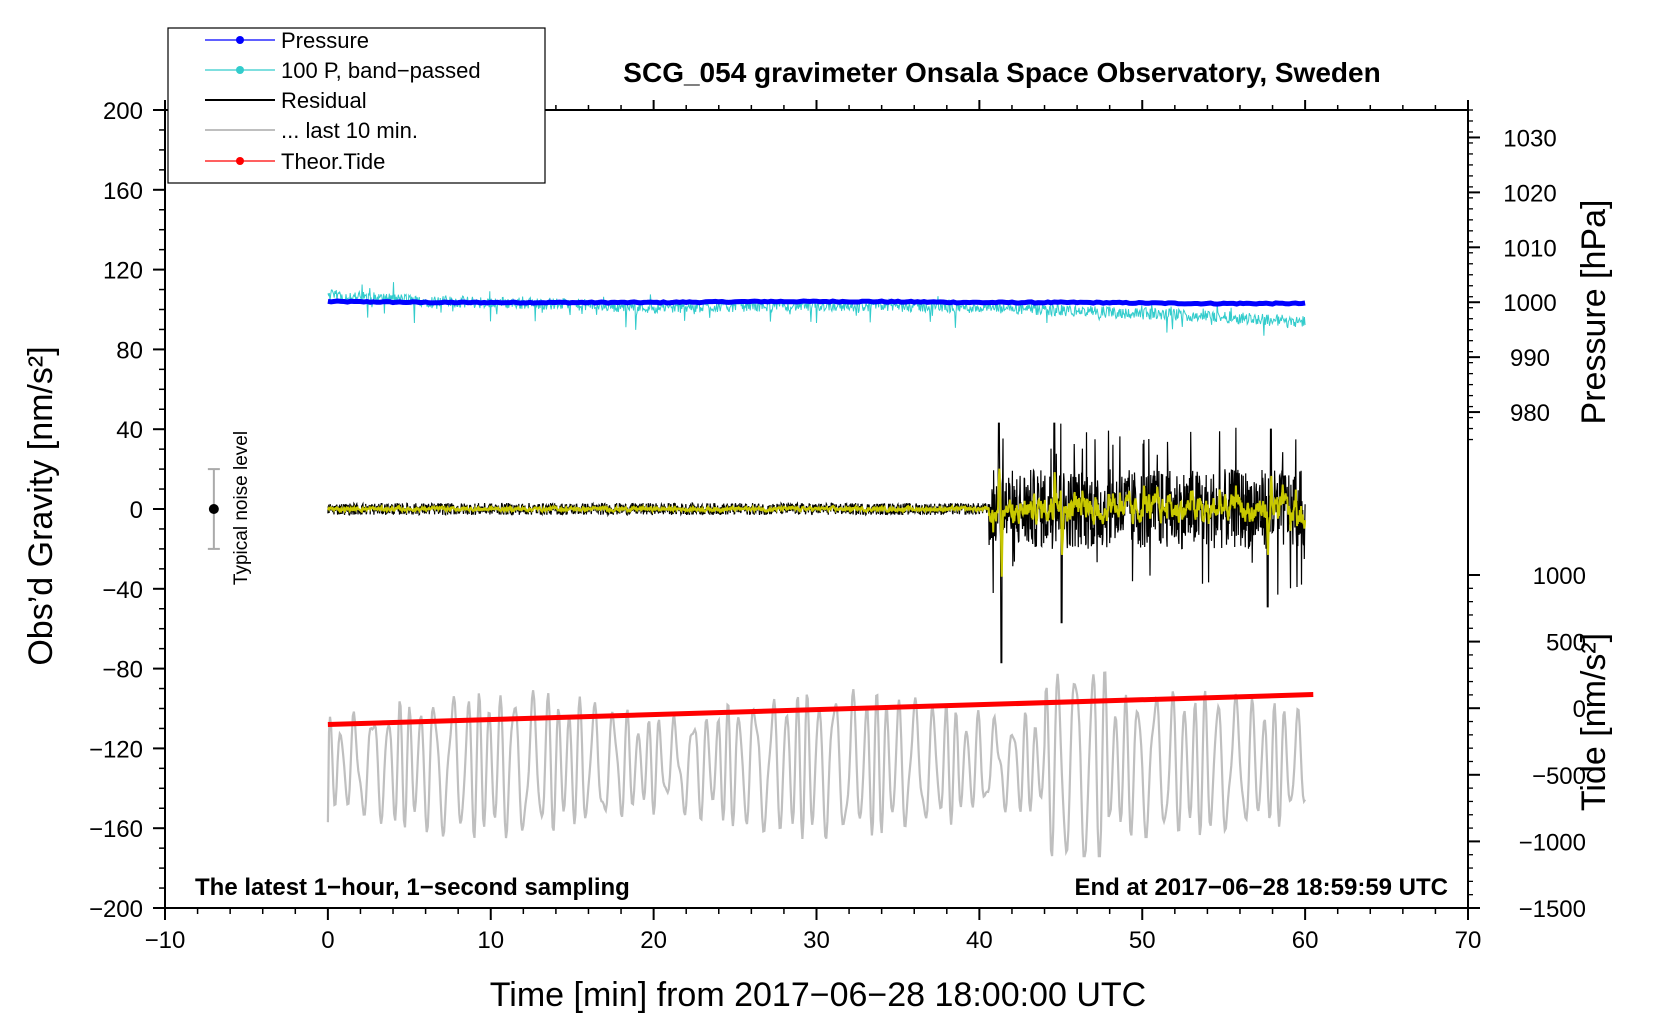 This screenshot has width=1660, height=1020. I want to click on x-tick-label: 60, so click(1305, 940).